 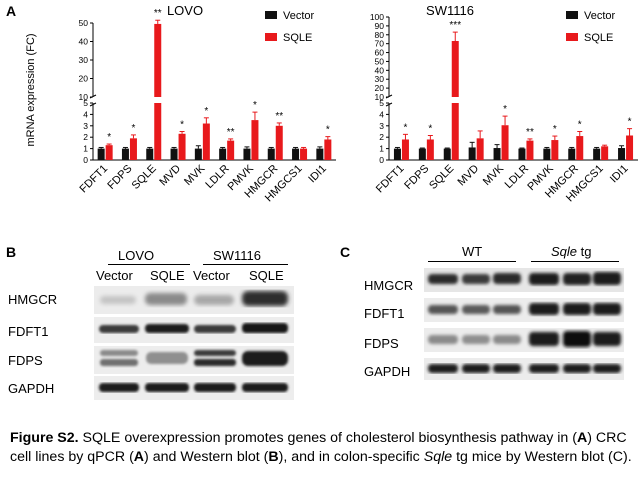 I want to click on bar-vector-hmgcs1, so click(x=296, y=154).